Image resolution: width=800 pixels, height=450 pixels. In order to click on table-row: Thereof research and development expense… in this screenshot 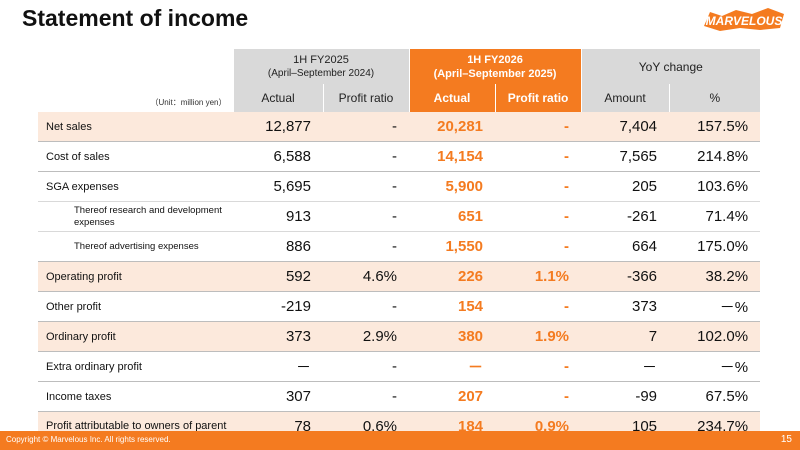, I will do `click(399, 216)`.